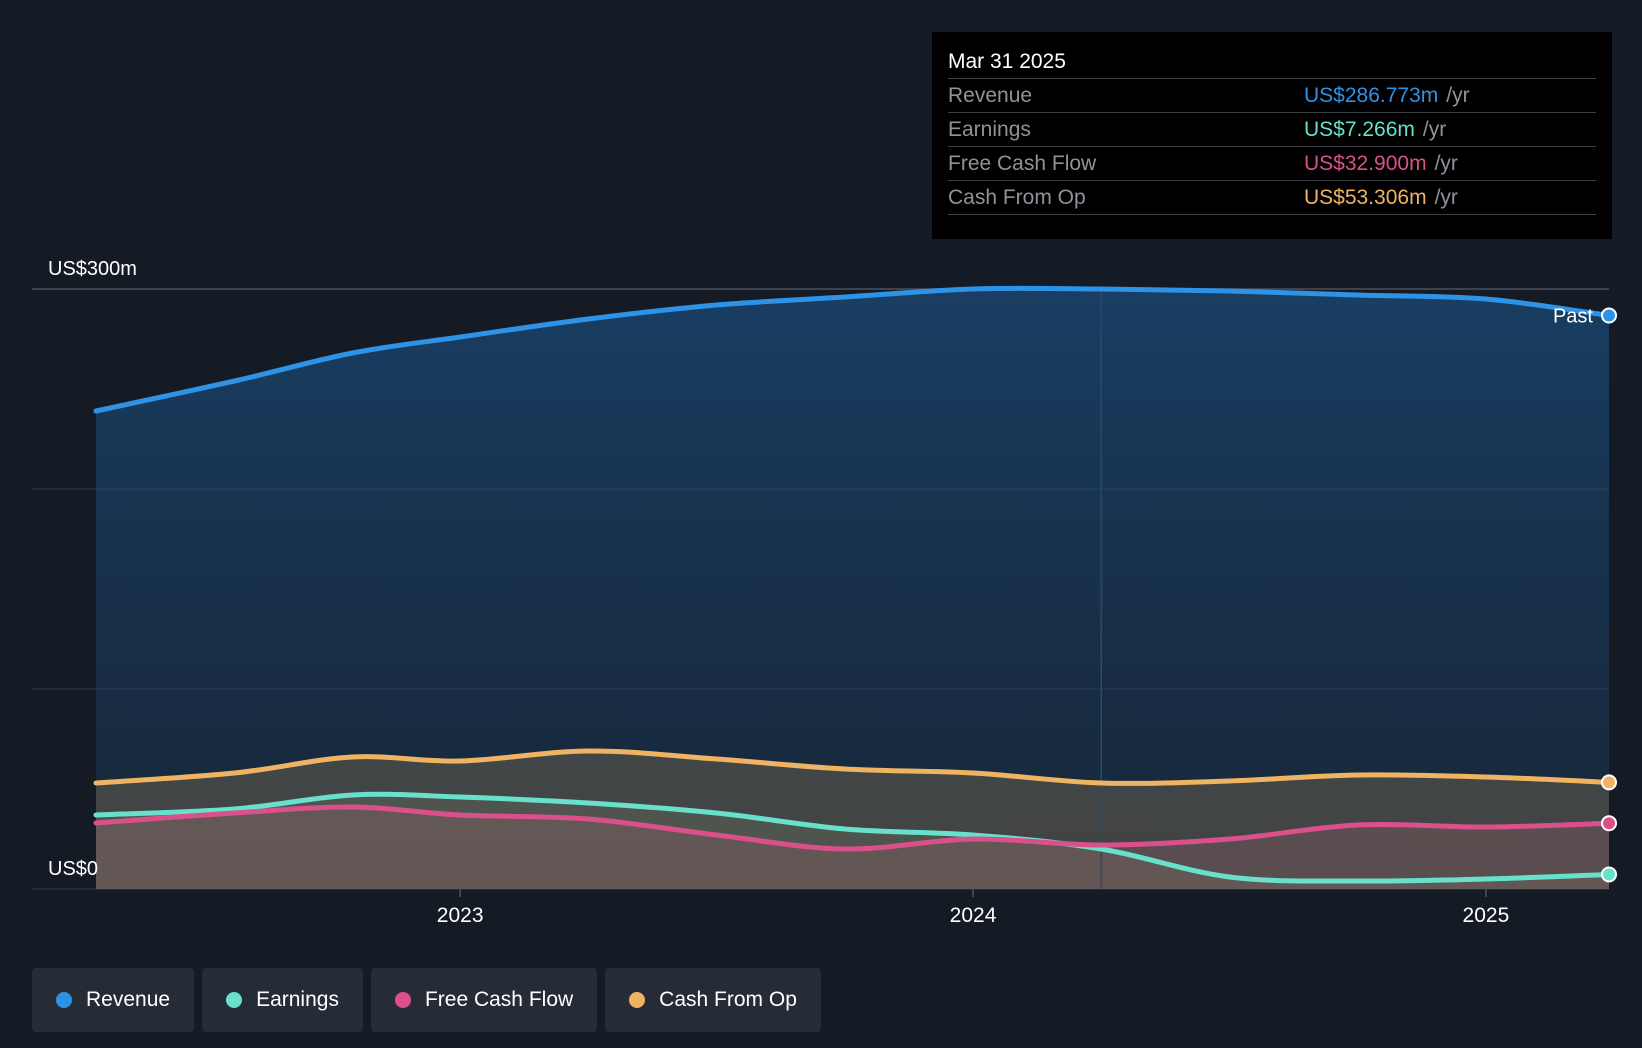 The height and width of the screenshot is (1048, 1642). Describe the element at coordinates (973, 915) in the screenshot. I see `x-tick-label: 2024` at that location.